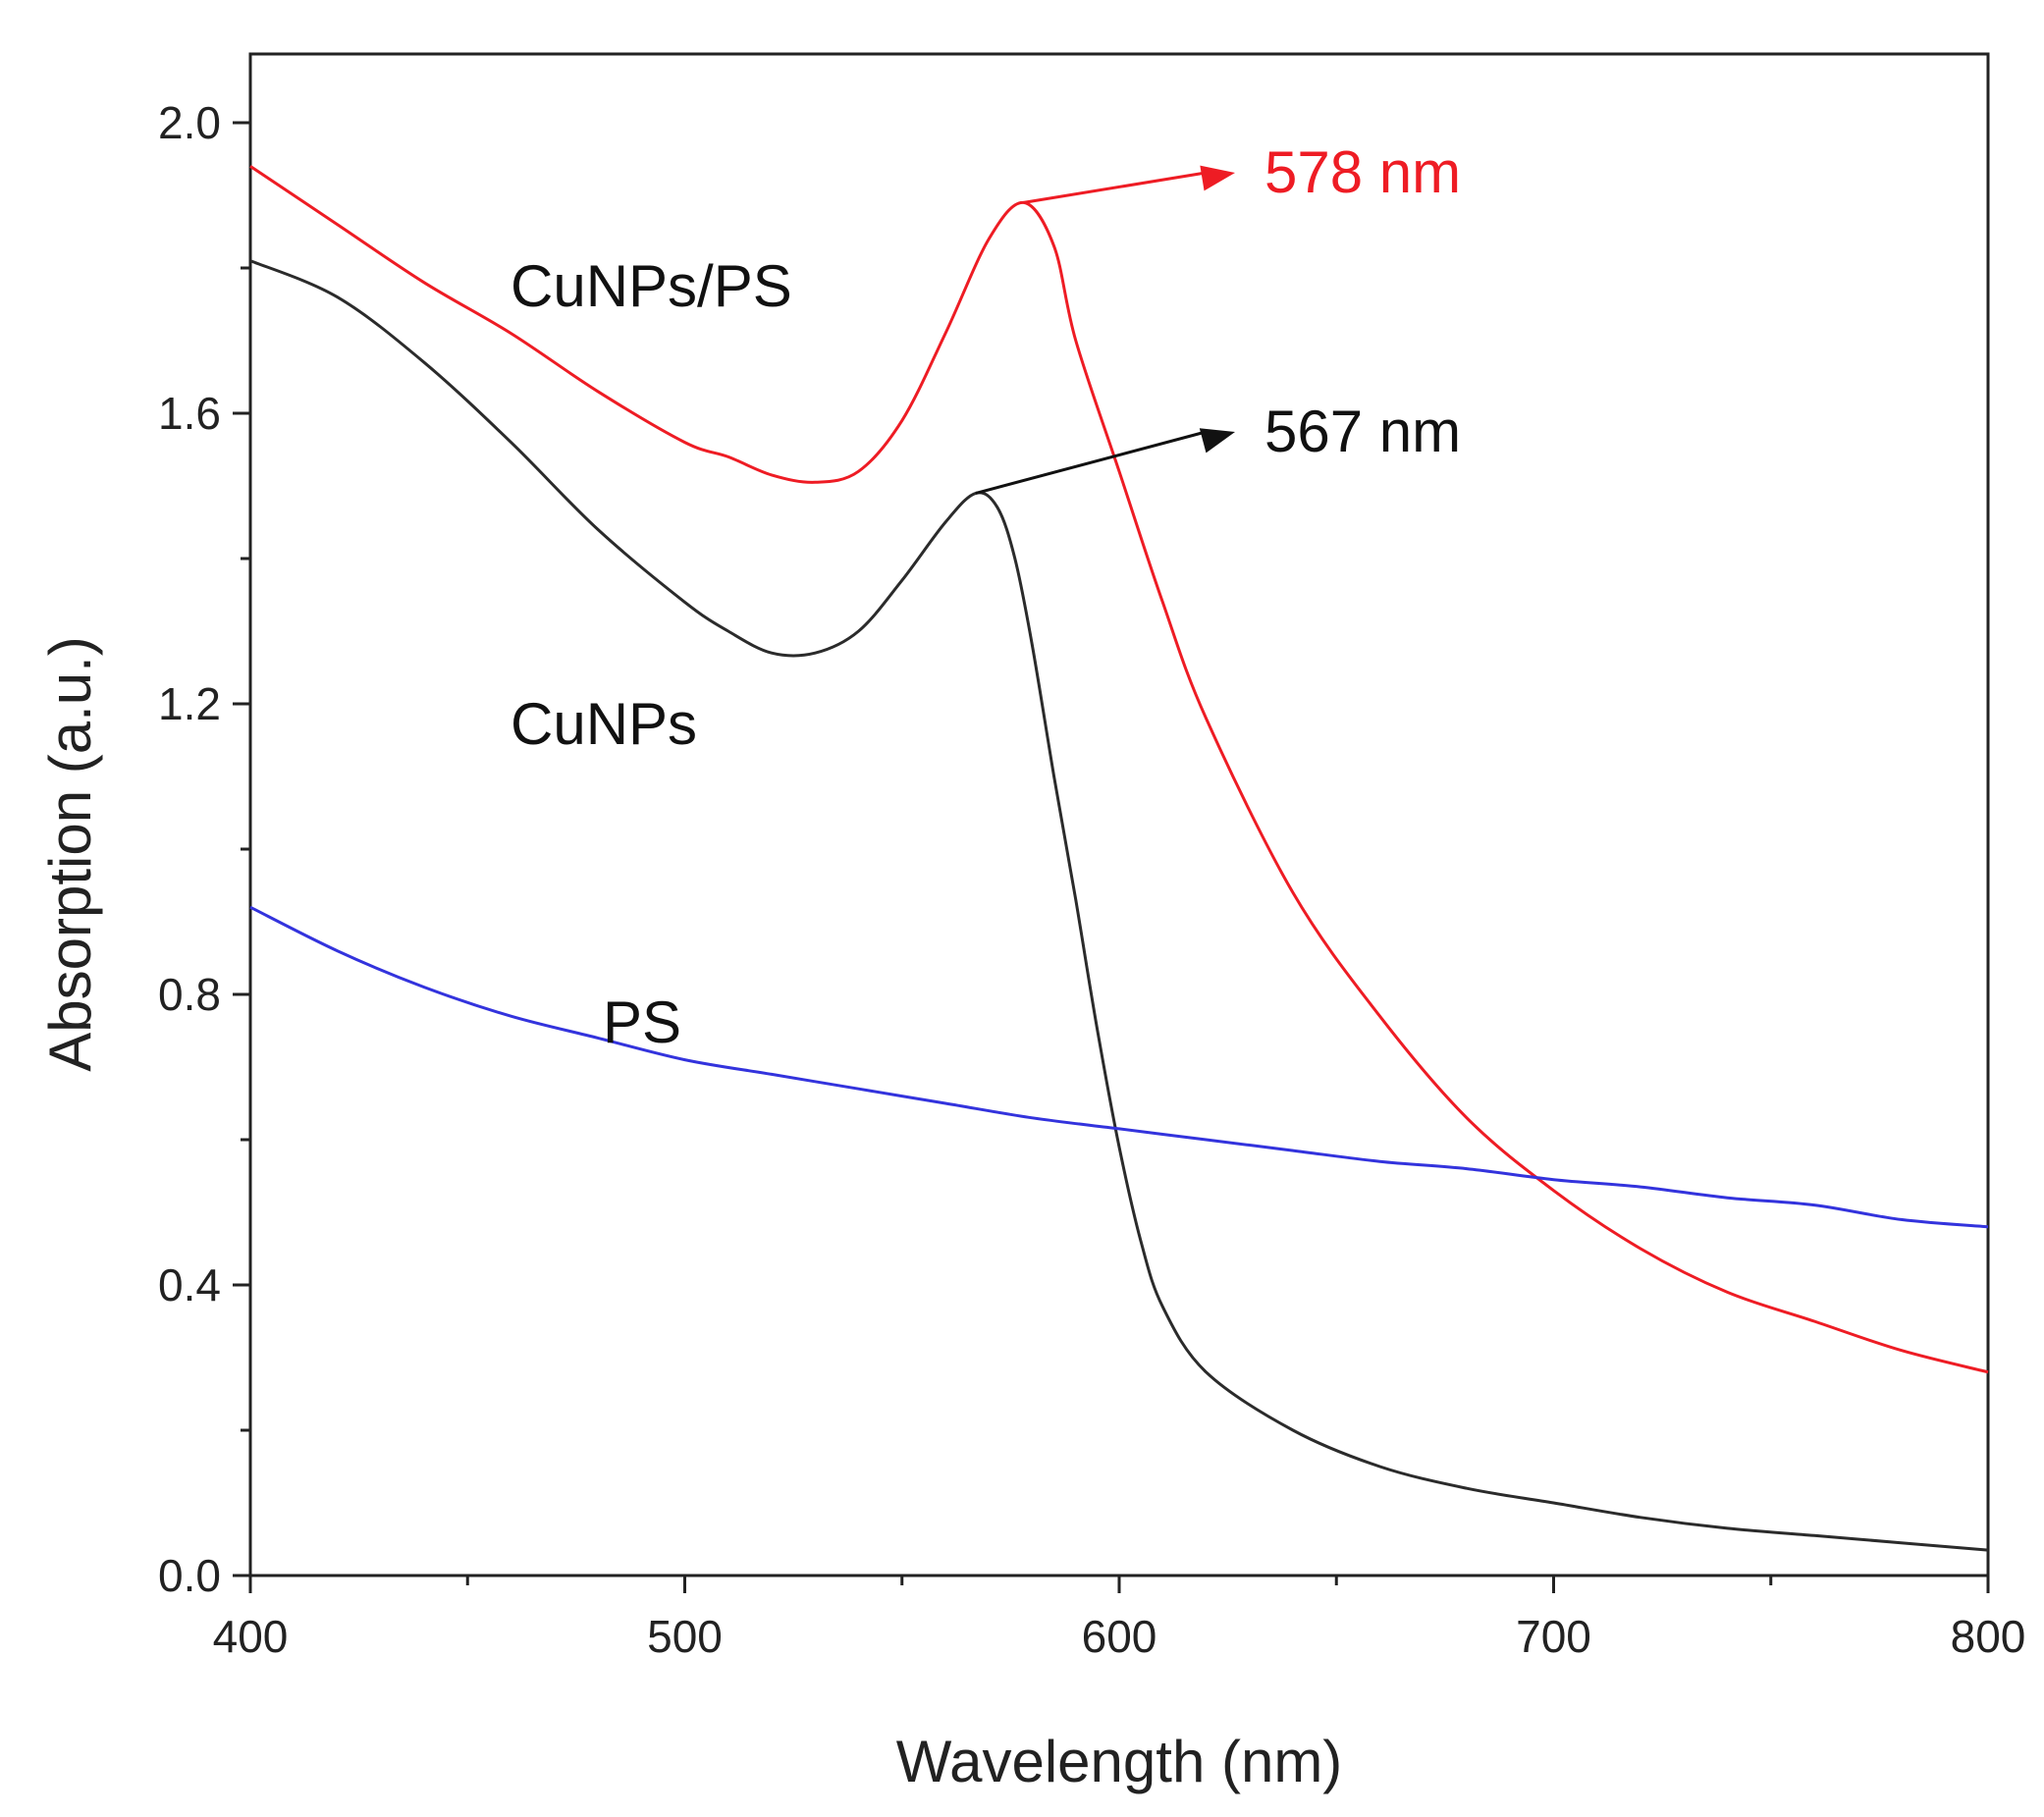  Describe the element at coordinates (251, 1637) in the screenshot. I see `x-tick-label: 400` at that location.